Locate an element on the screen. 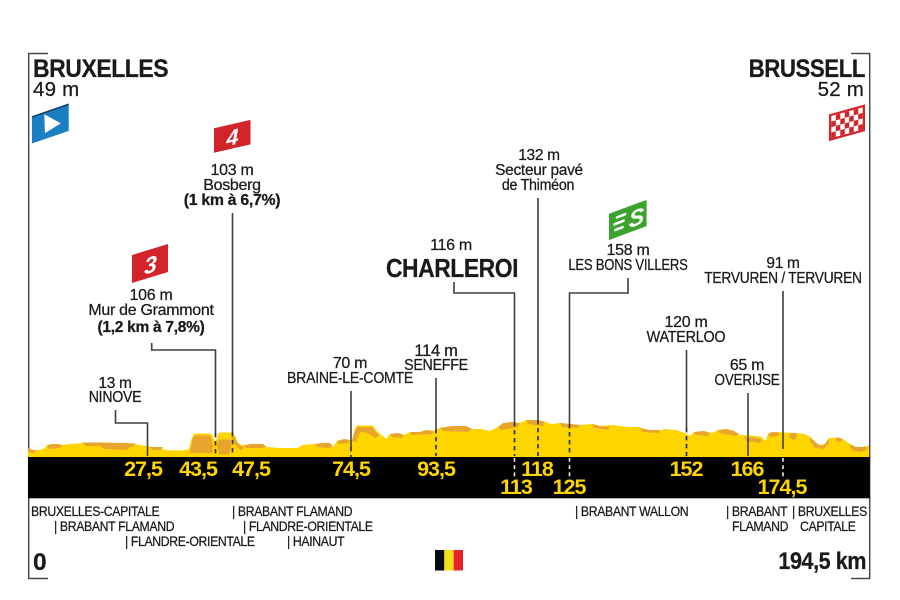 The width and height of the screenshot is (900, 600). svg-text: 4 is located at coordinates (232, 138).